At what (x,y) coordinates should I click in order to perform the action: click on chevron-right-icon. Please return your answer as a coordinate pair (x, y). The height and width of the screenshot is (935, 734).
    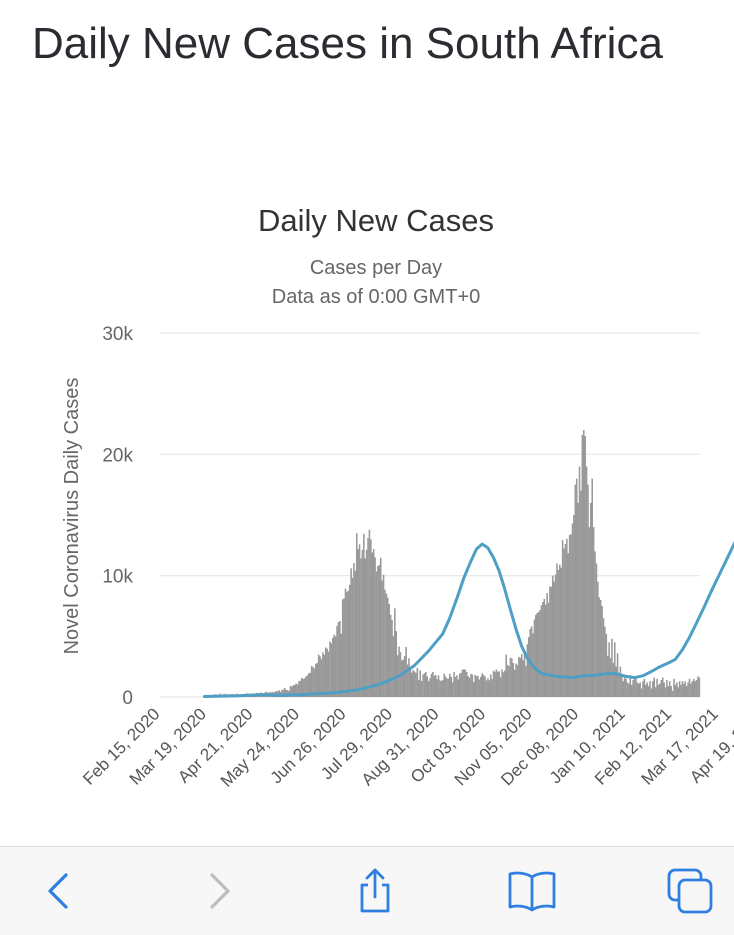
    Looking at the image, I should click on (220, 891).